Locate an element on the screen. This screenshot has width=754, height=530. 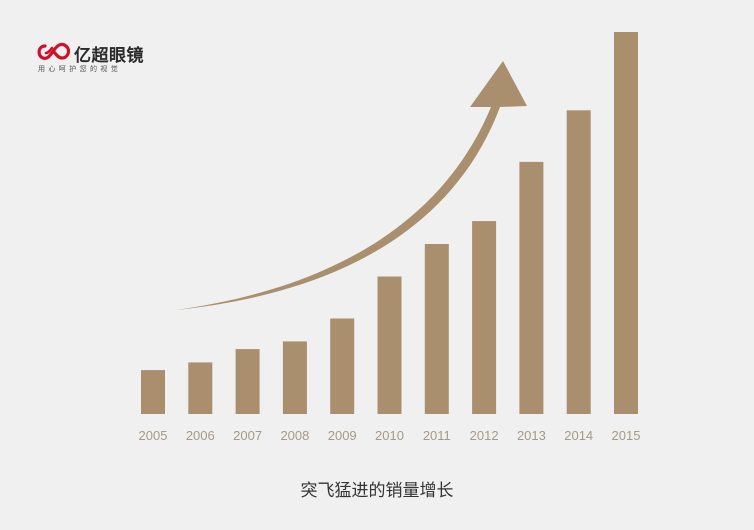
x-tick-label-2009: 2009 is located at coordinates (342, 435).